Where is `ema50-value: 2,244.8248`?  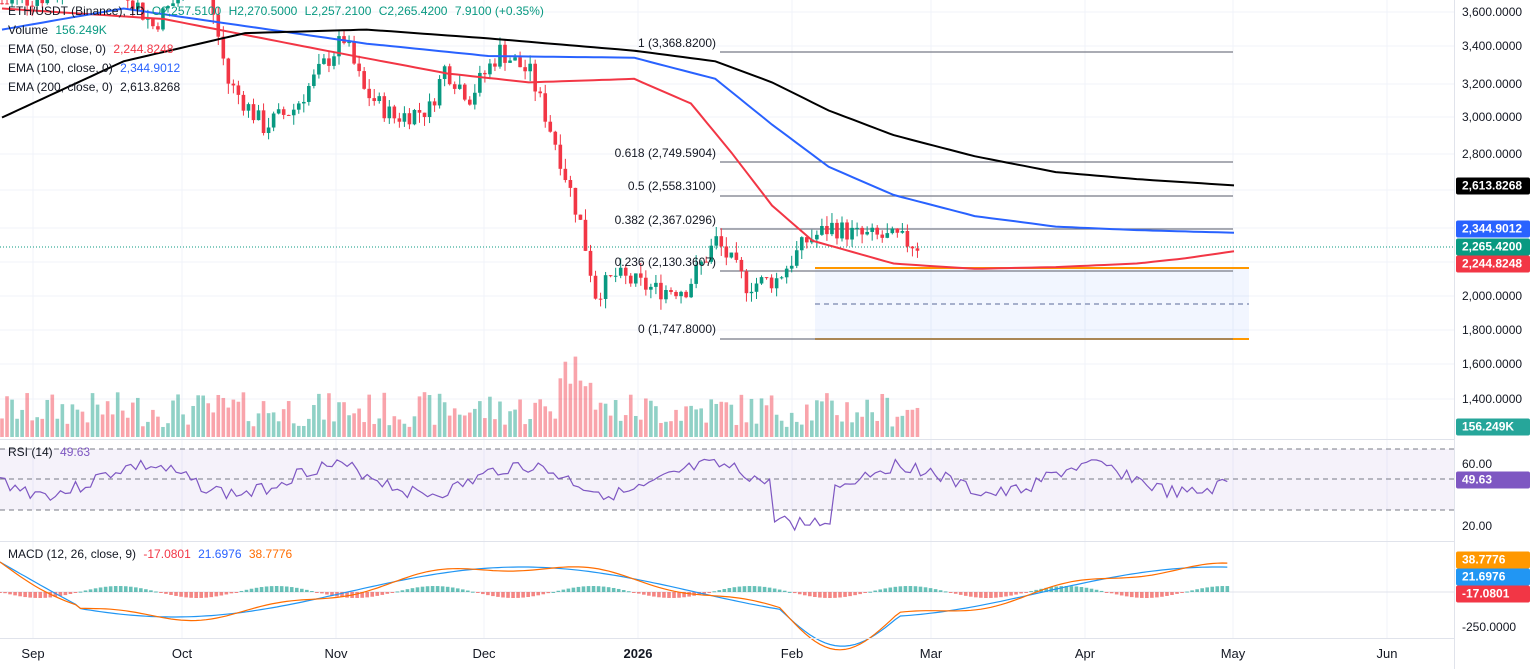
ema50-value: 2,244.8248 is located at coordinates (143, 49).